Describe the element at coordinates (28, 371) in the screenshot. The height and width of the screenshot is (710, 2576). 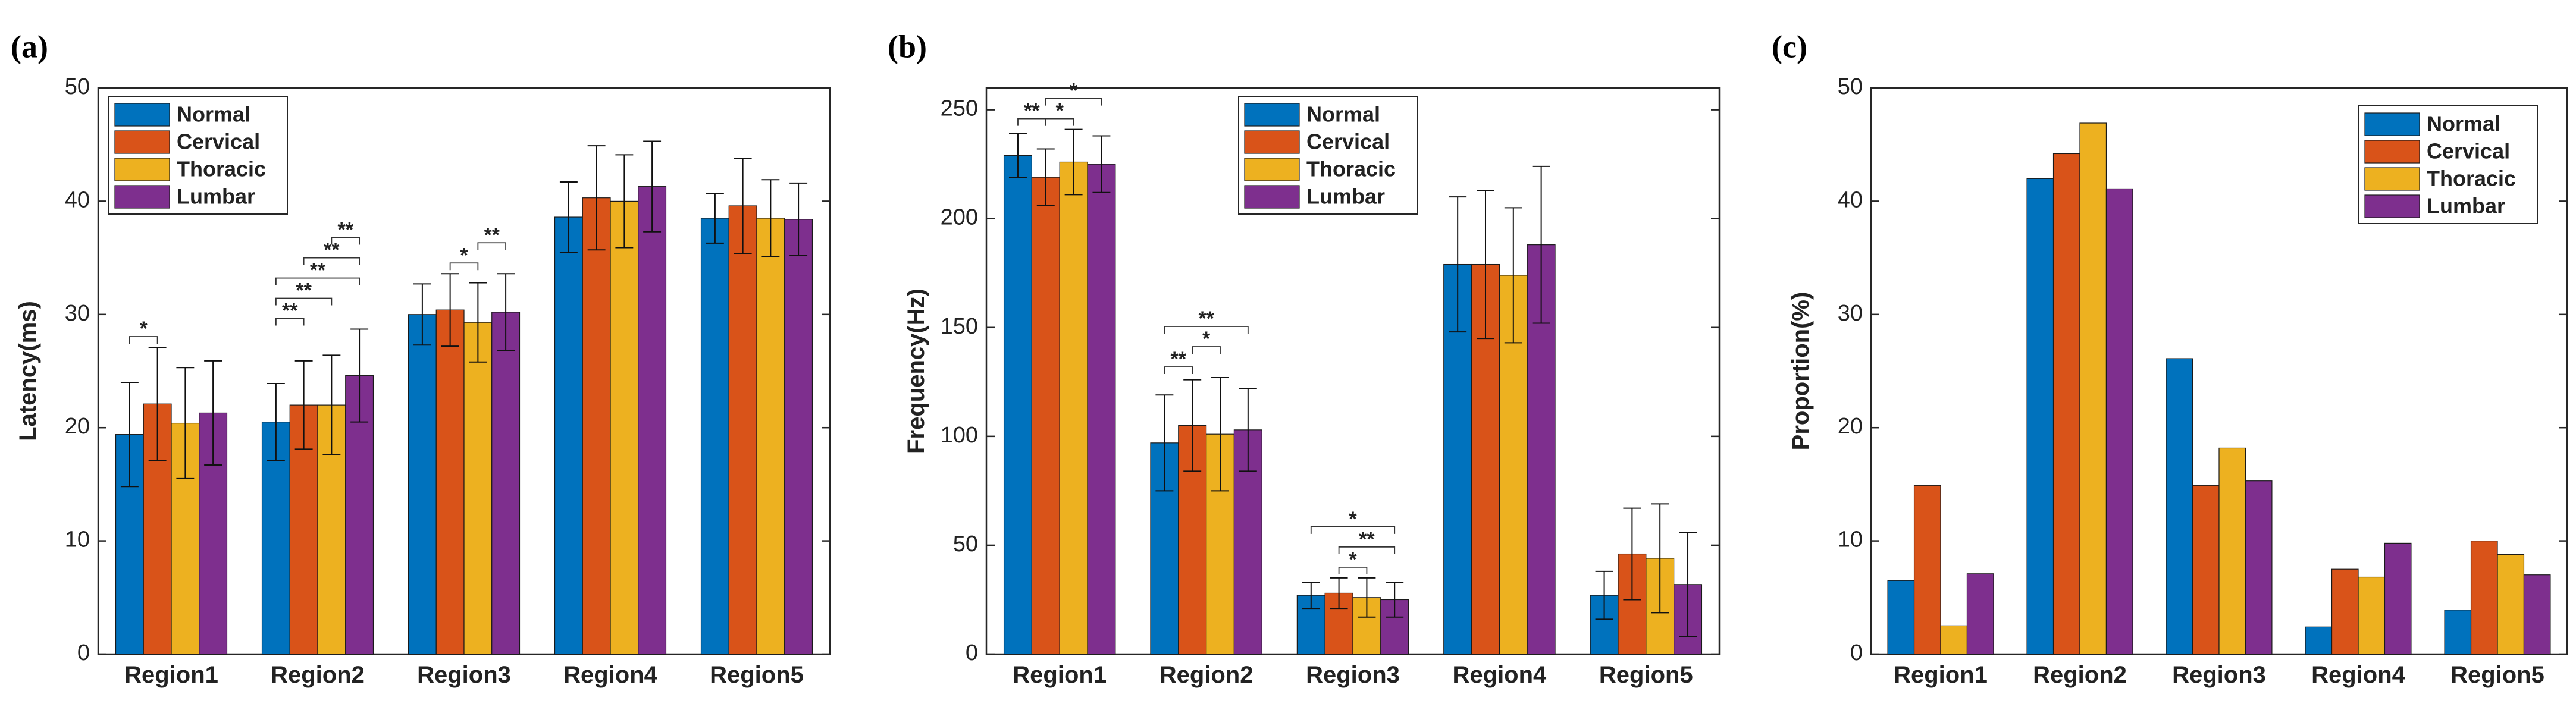
I see `y-axis-title: Latency(ms)` at that location.